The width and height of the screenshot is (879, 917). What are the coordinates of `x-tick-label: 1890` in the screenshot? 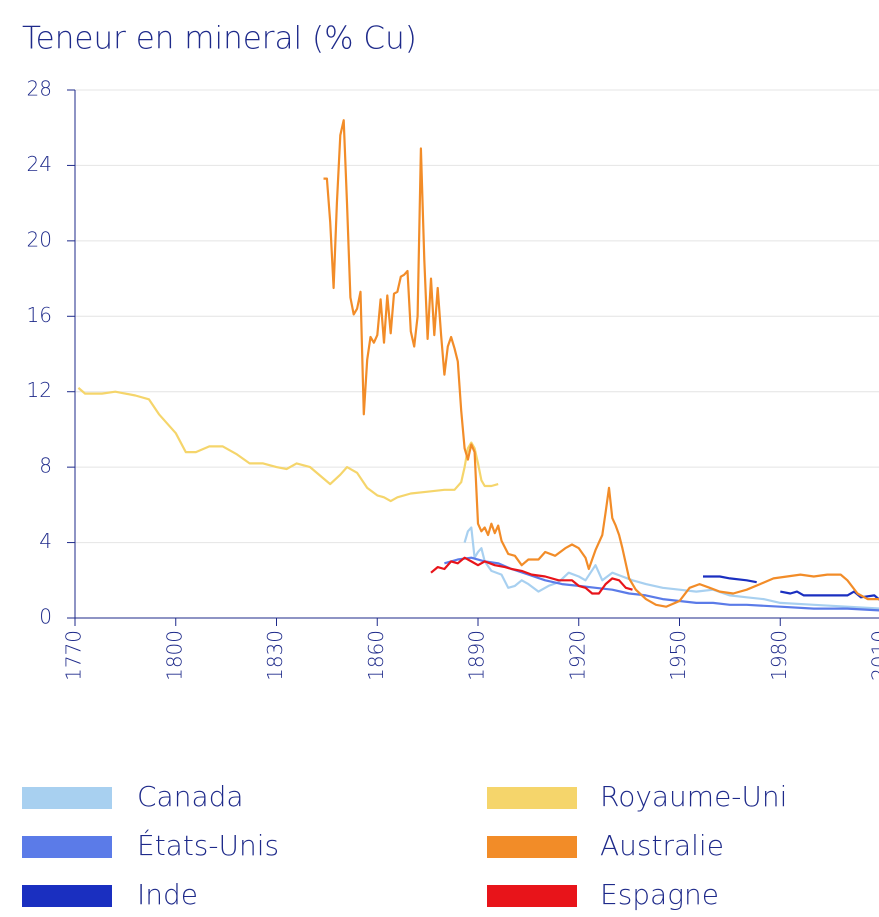 It's located at (477, 655).